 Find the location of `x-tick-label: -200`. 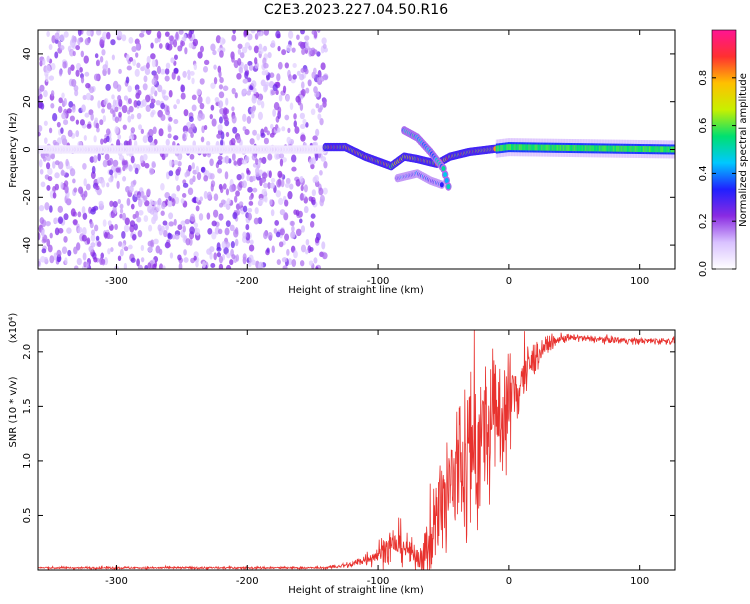

x-tick-label: -200 is located at coordinates (247, 581).